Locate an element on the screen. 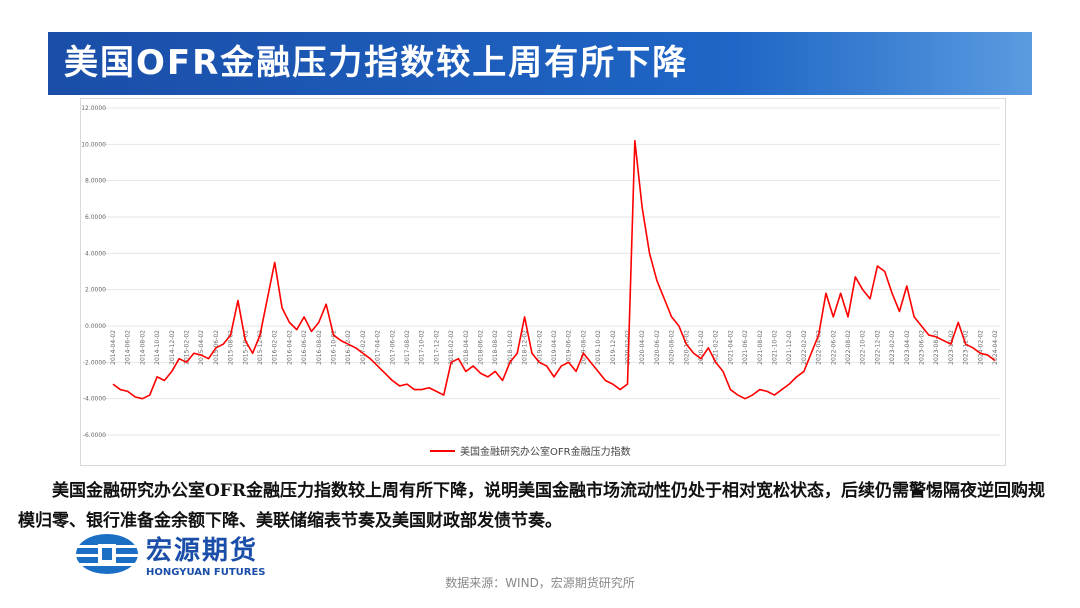 The width and height of the screenshot is (1080, 608). x-tick-label: 2018-08-02 is located at coordinates (495, 347).